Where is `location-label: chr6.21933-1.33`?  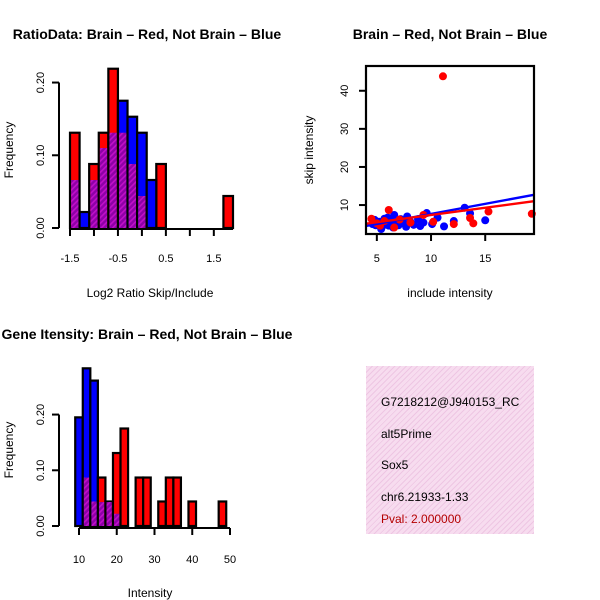
location-label: chr6.21933-1.33 is located at coordinates (425, 497).